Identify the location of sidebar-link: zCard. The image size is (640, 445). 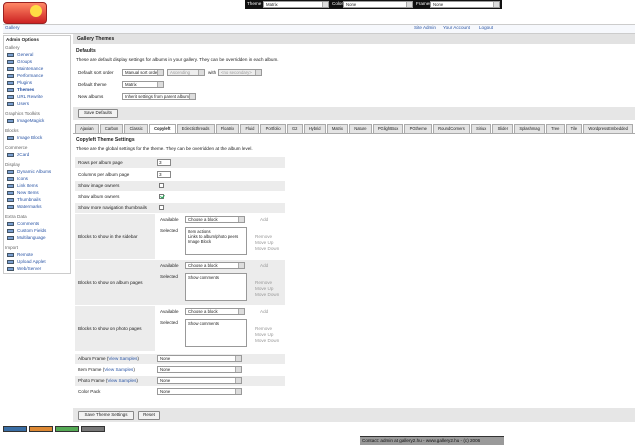
(23, 154).